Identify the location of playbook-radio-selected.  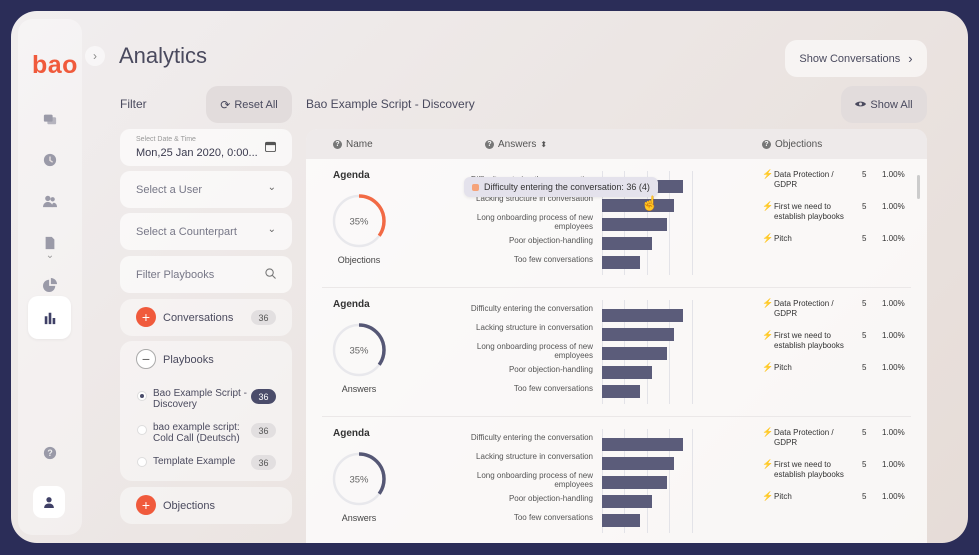
(142, 396).